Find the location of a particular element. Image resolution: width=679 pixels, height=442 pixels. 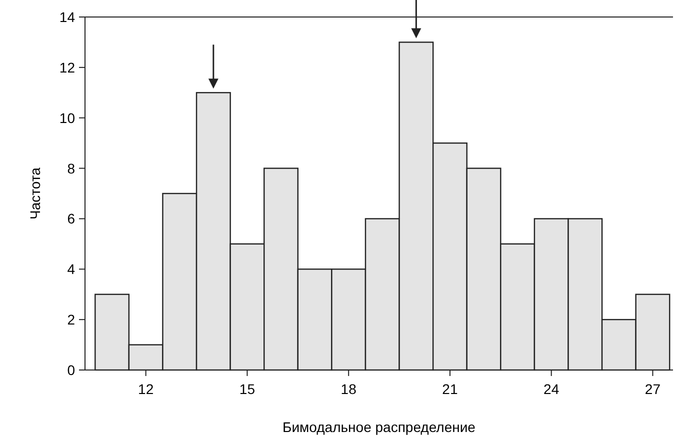

y-tick-label: 6 is located at coordinates (71, 218).